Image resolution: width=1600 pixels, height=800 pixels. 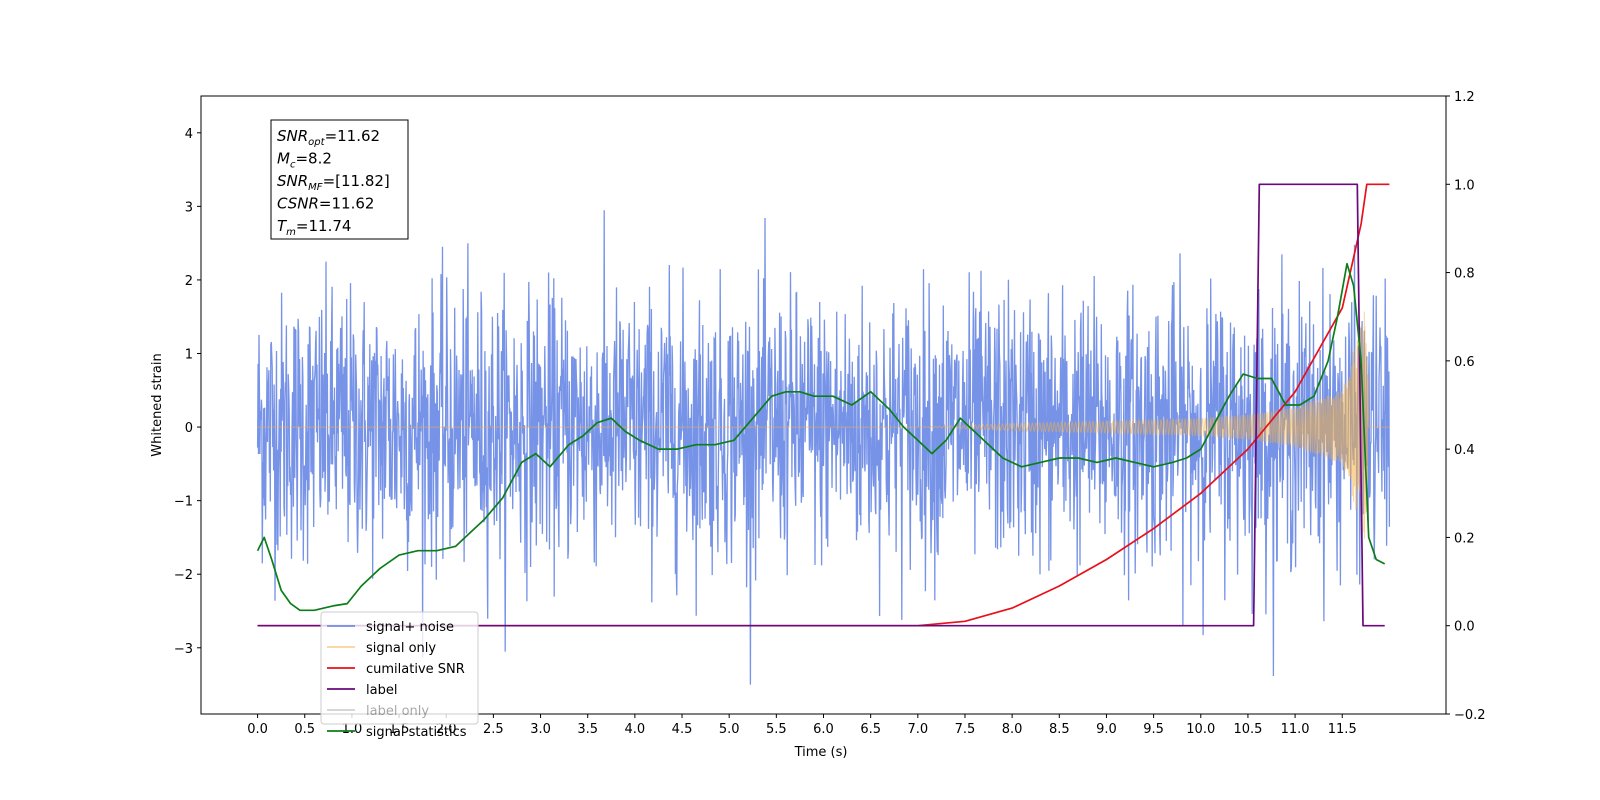 I want to click on annotation-value: =8.2, so click(x=313, y=159).